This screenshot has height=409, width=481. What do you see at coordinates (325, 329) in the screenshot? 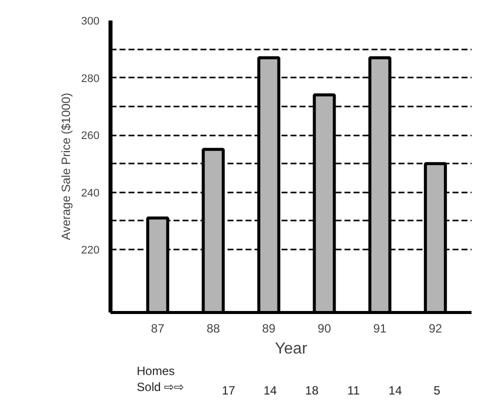
I see `x-tick-label: 90` at bounding box center [325, 329].